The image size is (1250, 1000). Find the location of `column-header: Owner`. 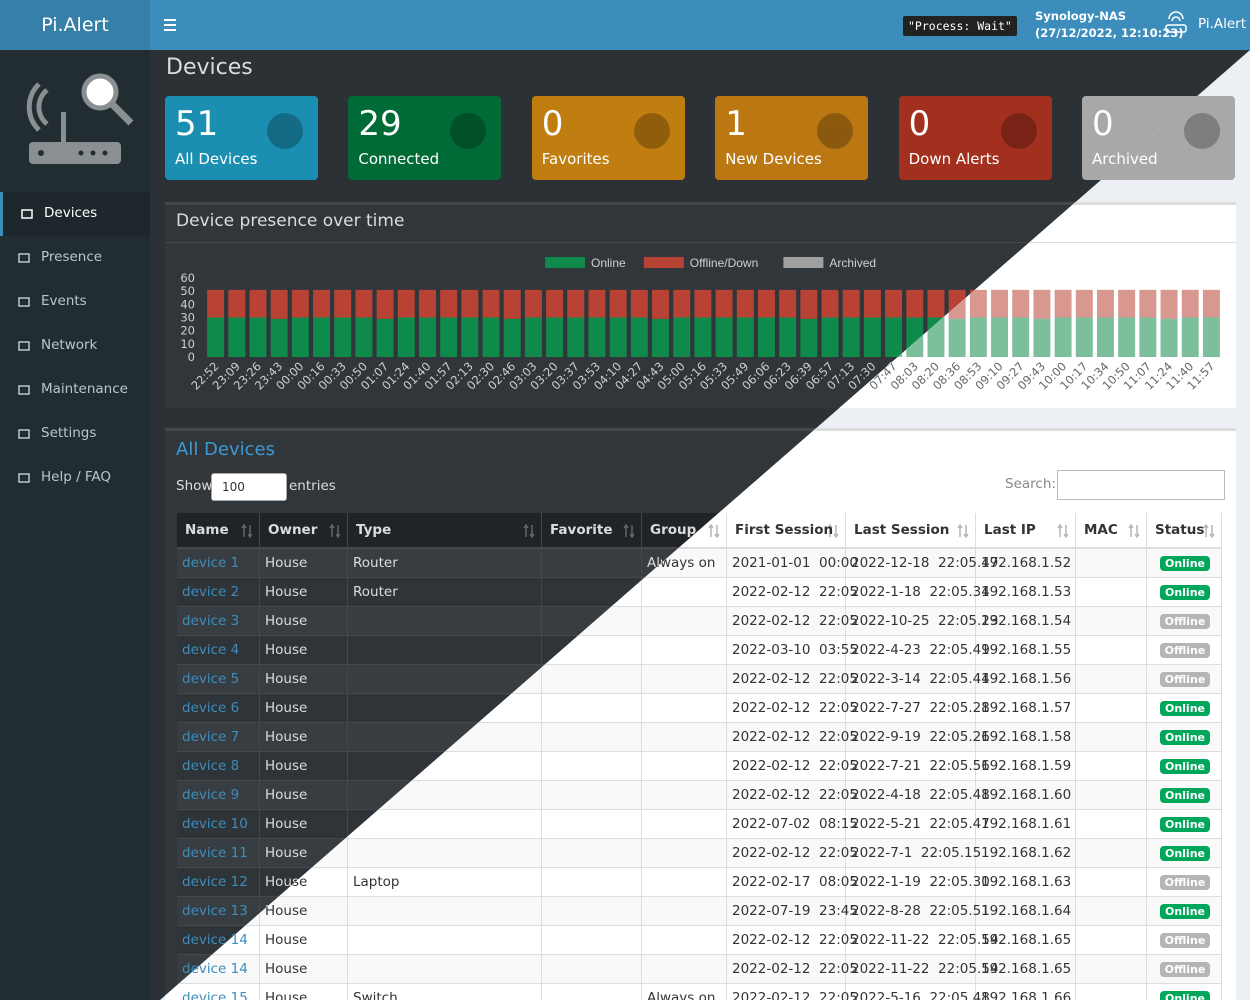

column-header: Owner is located at coordinates (304, 531).